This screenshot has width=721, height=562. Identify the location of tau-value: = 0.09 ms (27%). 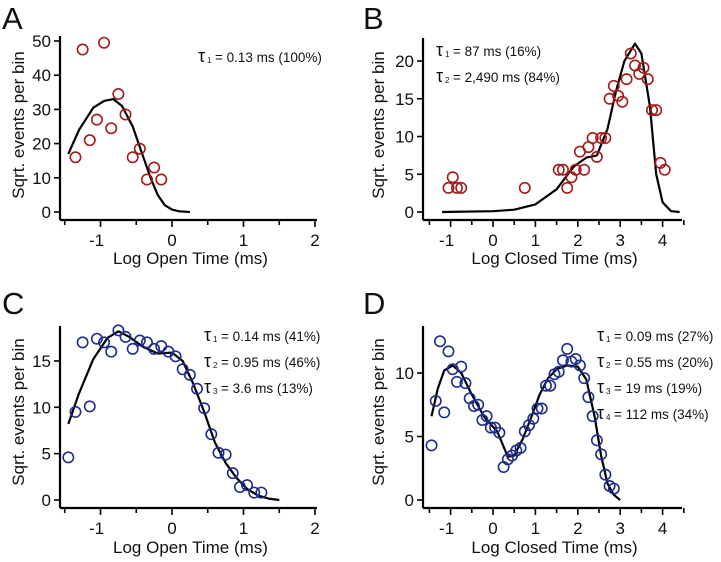
(663, 336).